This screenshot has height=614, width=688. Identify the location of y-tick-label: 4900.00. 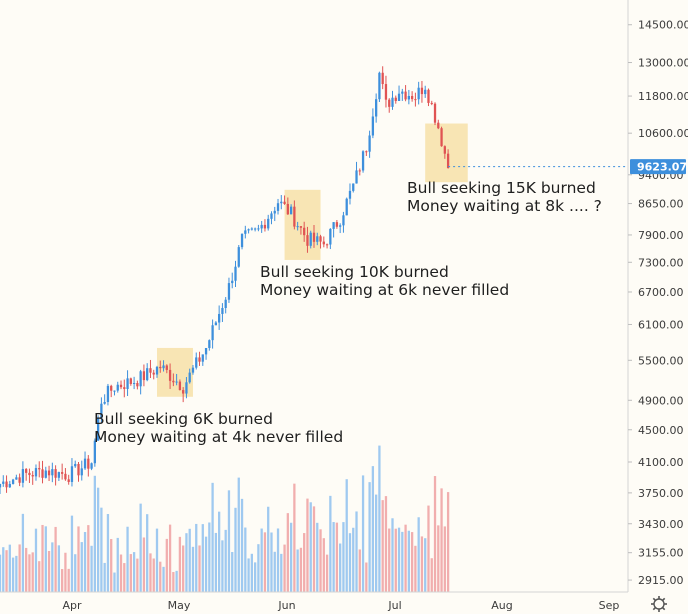
(661, 400).